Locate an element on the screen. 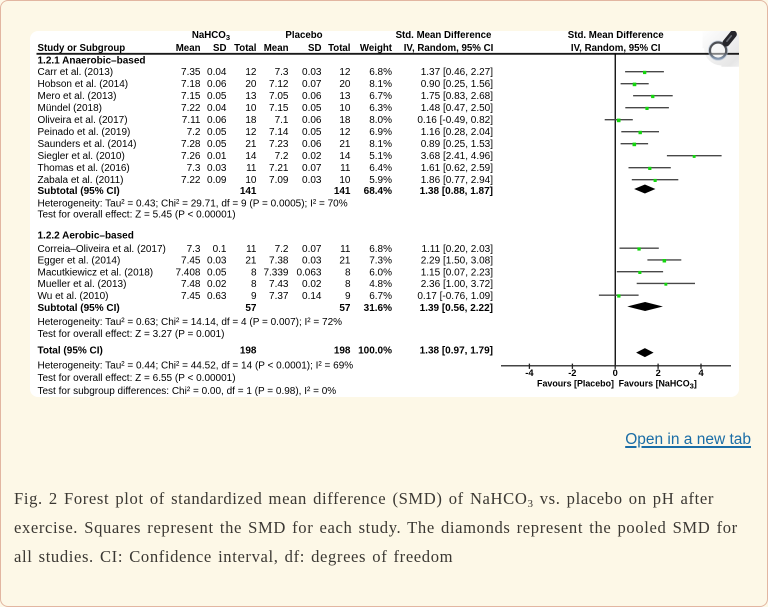 The height and width of the screenshot is (607, 768). svg-text: 18 is located at coordinates (345, 120).